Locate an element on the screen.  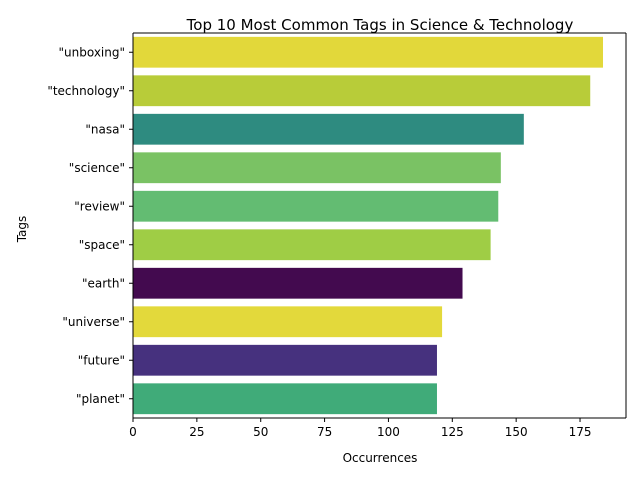
y-tick-label: "space" is located at coordinates (102, 245).